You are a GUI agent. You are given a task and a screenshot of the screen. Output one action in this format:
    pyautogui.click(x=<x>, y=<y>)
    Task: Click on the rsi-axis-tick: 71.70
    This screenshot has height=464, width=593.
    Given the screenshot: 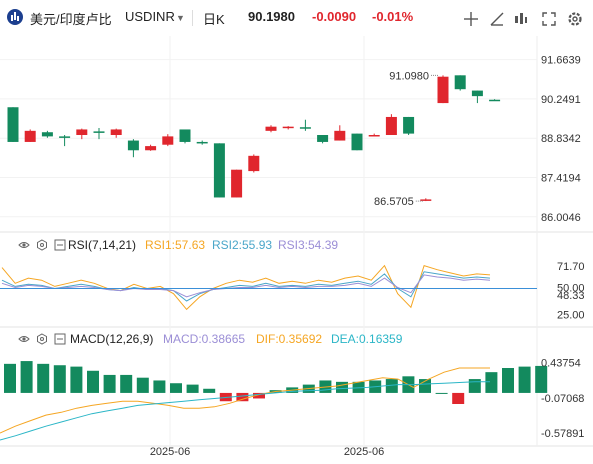 What is the action you would take?
    pyautogui.click(x=571, y=267)
    